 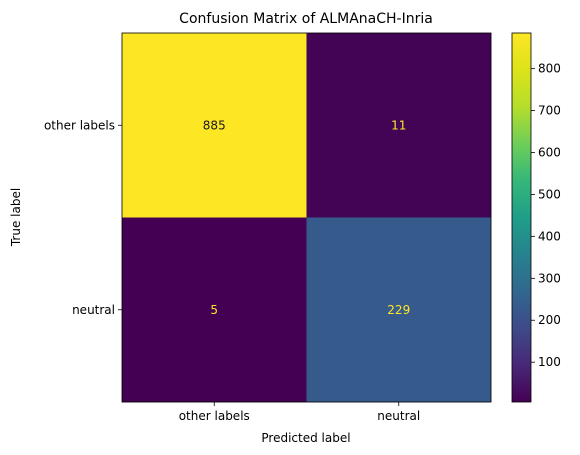 What do you see at coordinates (299, 412) in the screenshot?
I see `x-axis-ticks: other labels neutral` at bounding box center [299, 412].